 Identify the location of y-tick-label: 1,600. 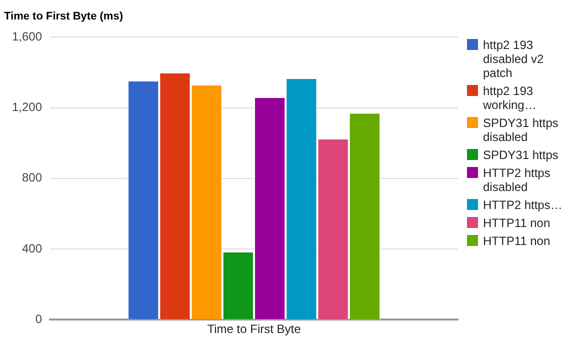
(27, 37).